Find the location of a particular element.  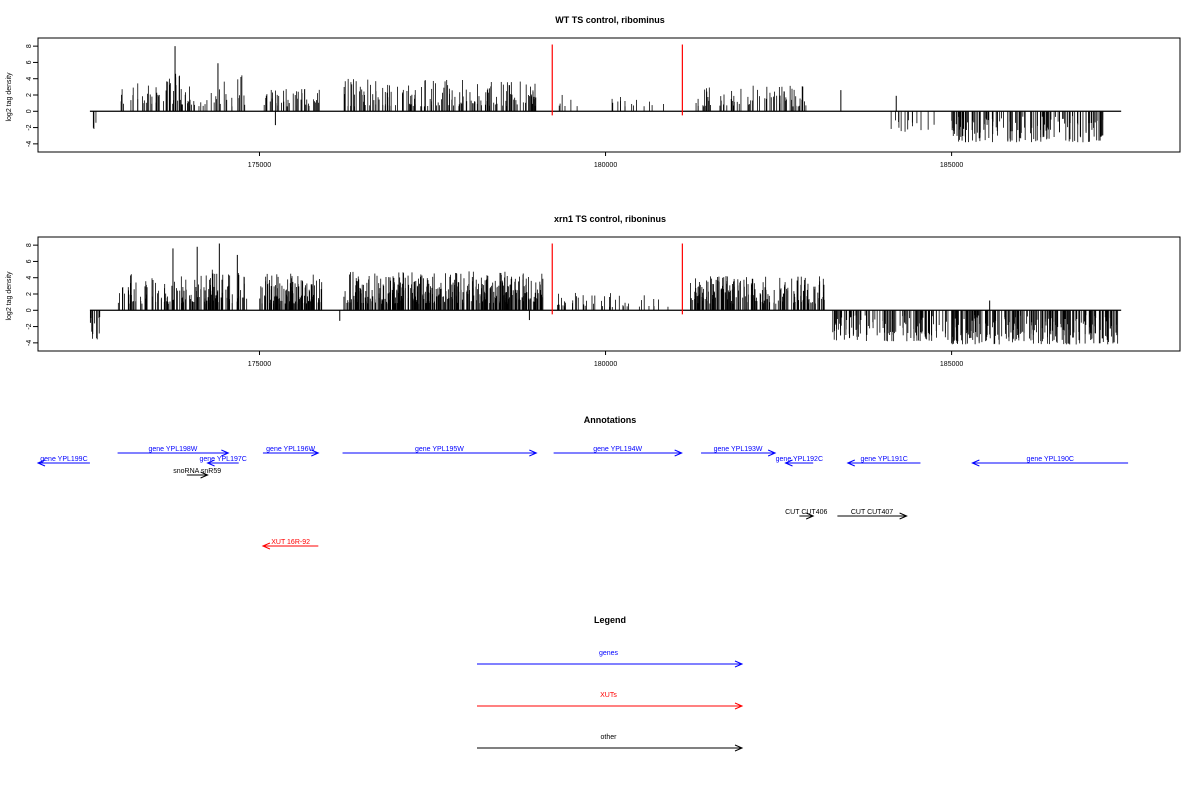

xrn1-signal-bars is located at coordinates (605, 294).